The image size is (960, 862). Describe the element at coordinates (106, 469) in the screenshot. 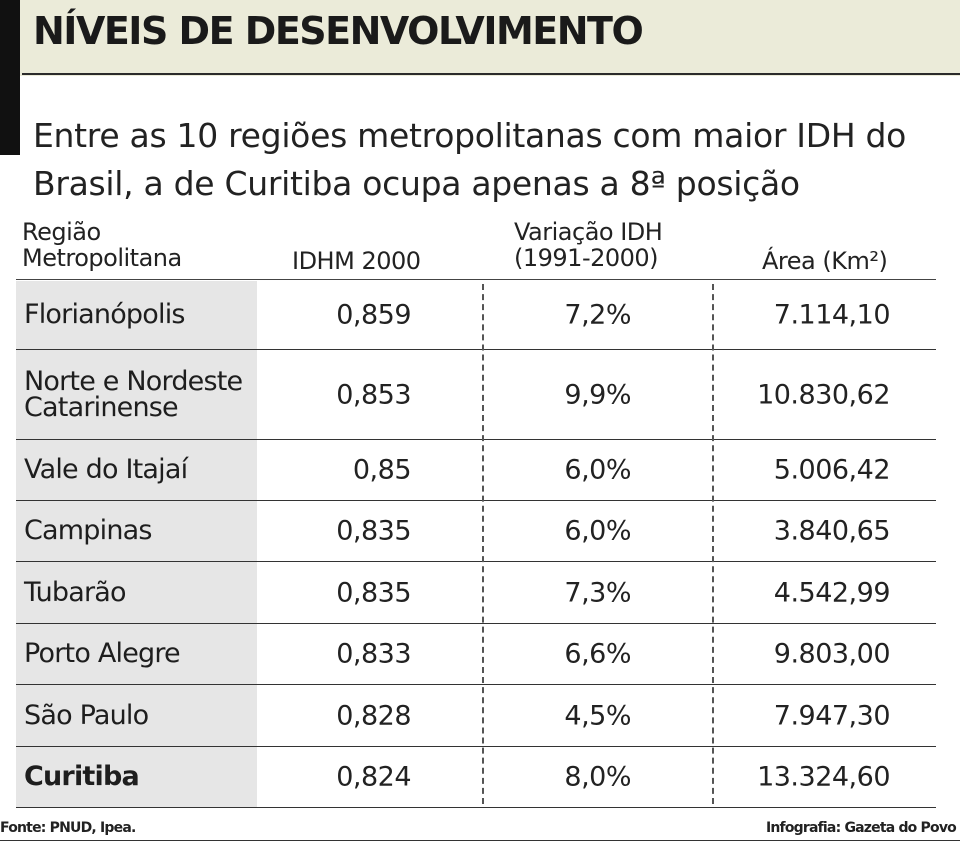

I see `row-label: Vale do Itajaí` at that location.